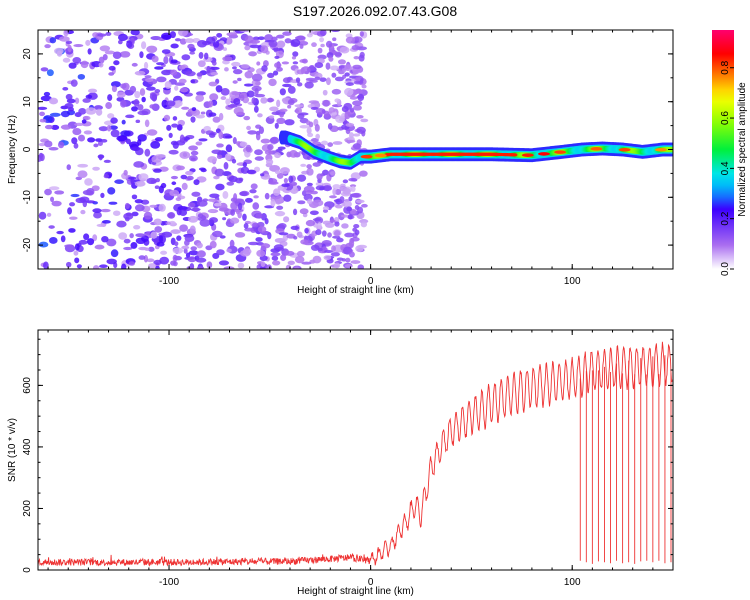  I want to click on x-tick-label: 100, so click(572, 281).